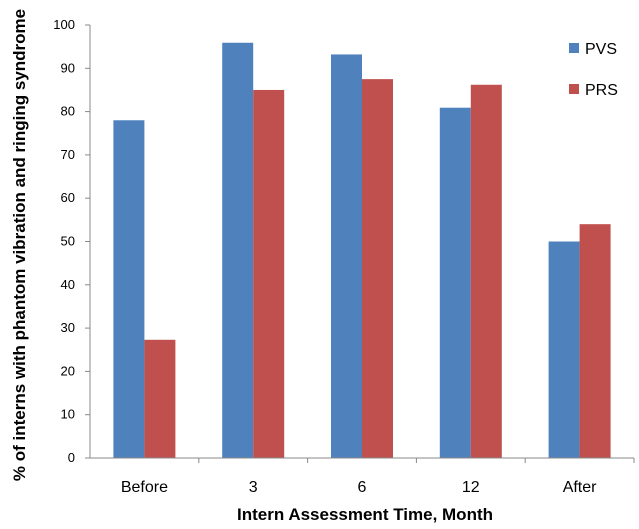  Describe the element at coordinates (68, 370) in the screenshot. I see `y-tick-label: 20` at that location.